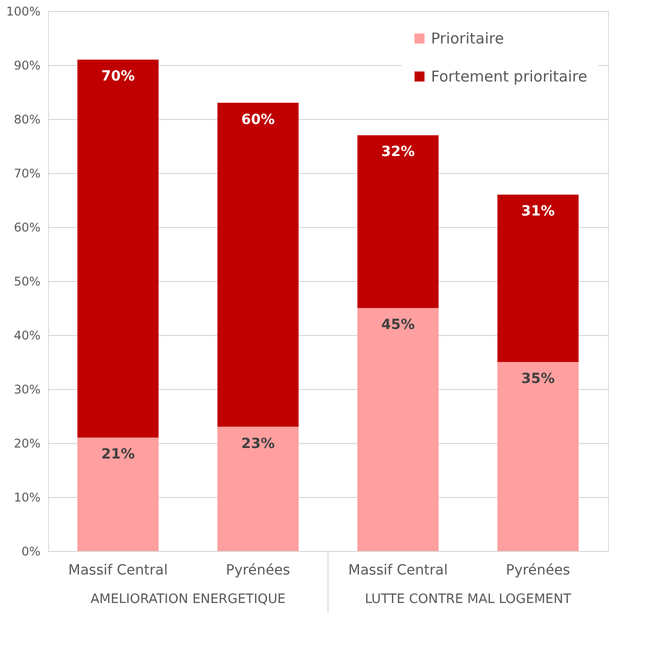 The image size is (654, 648). I want to click on data-label: 32%, so click(398, 152).